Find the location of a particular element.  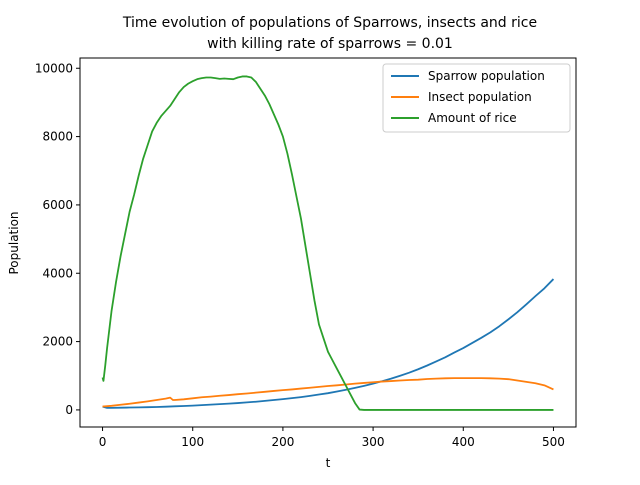

series-line-insect is located at coordinates (328, 392).